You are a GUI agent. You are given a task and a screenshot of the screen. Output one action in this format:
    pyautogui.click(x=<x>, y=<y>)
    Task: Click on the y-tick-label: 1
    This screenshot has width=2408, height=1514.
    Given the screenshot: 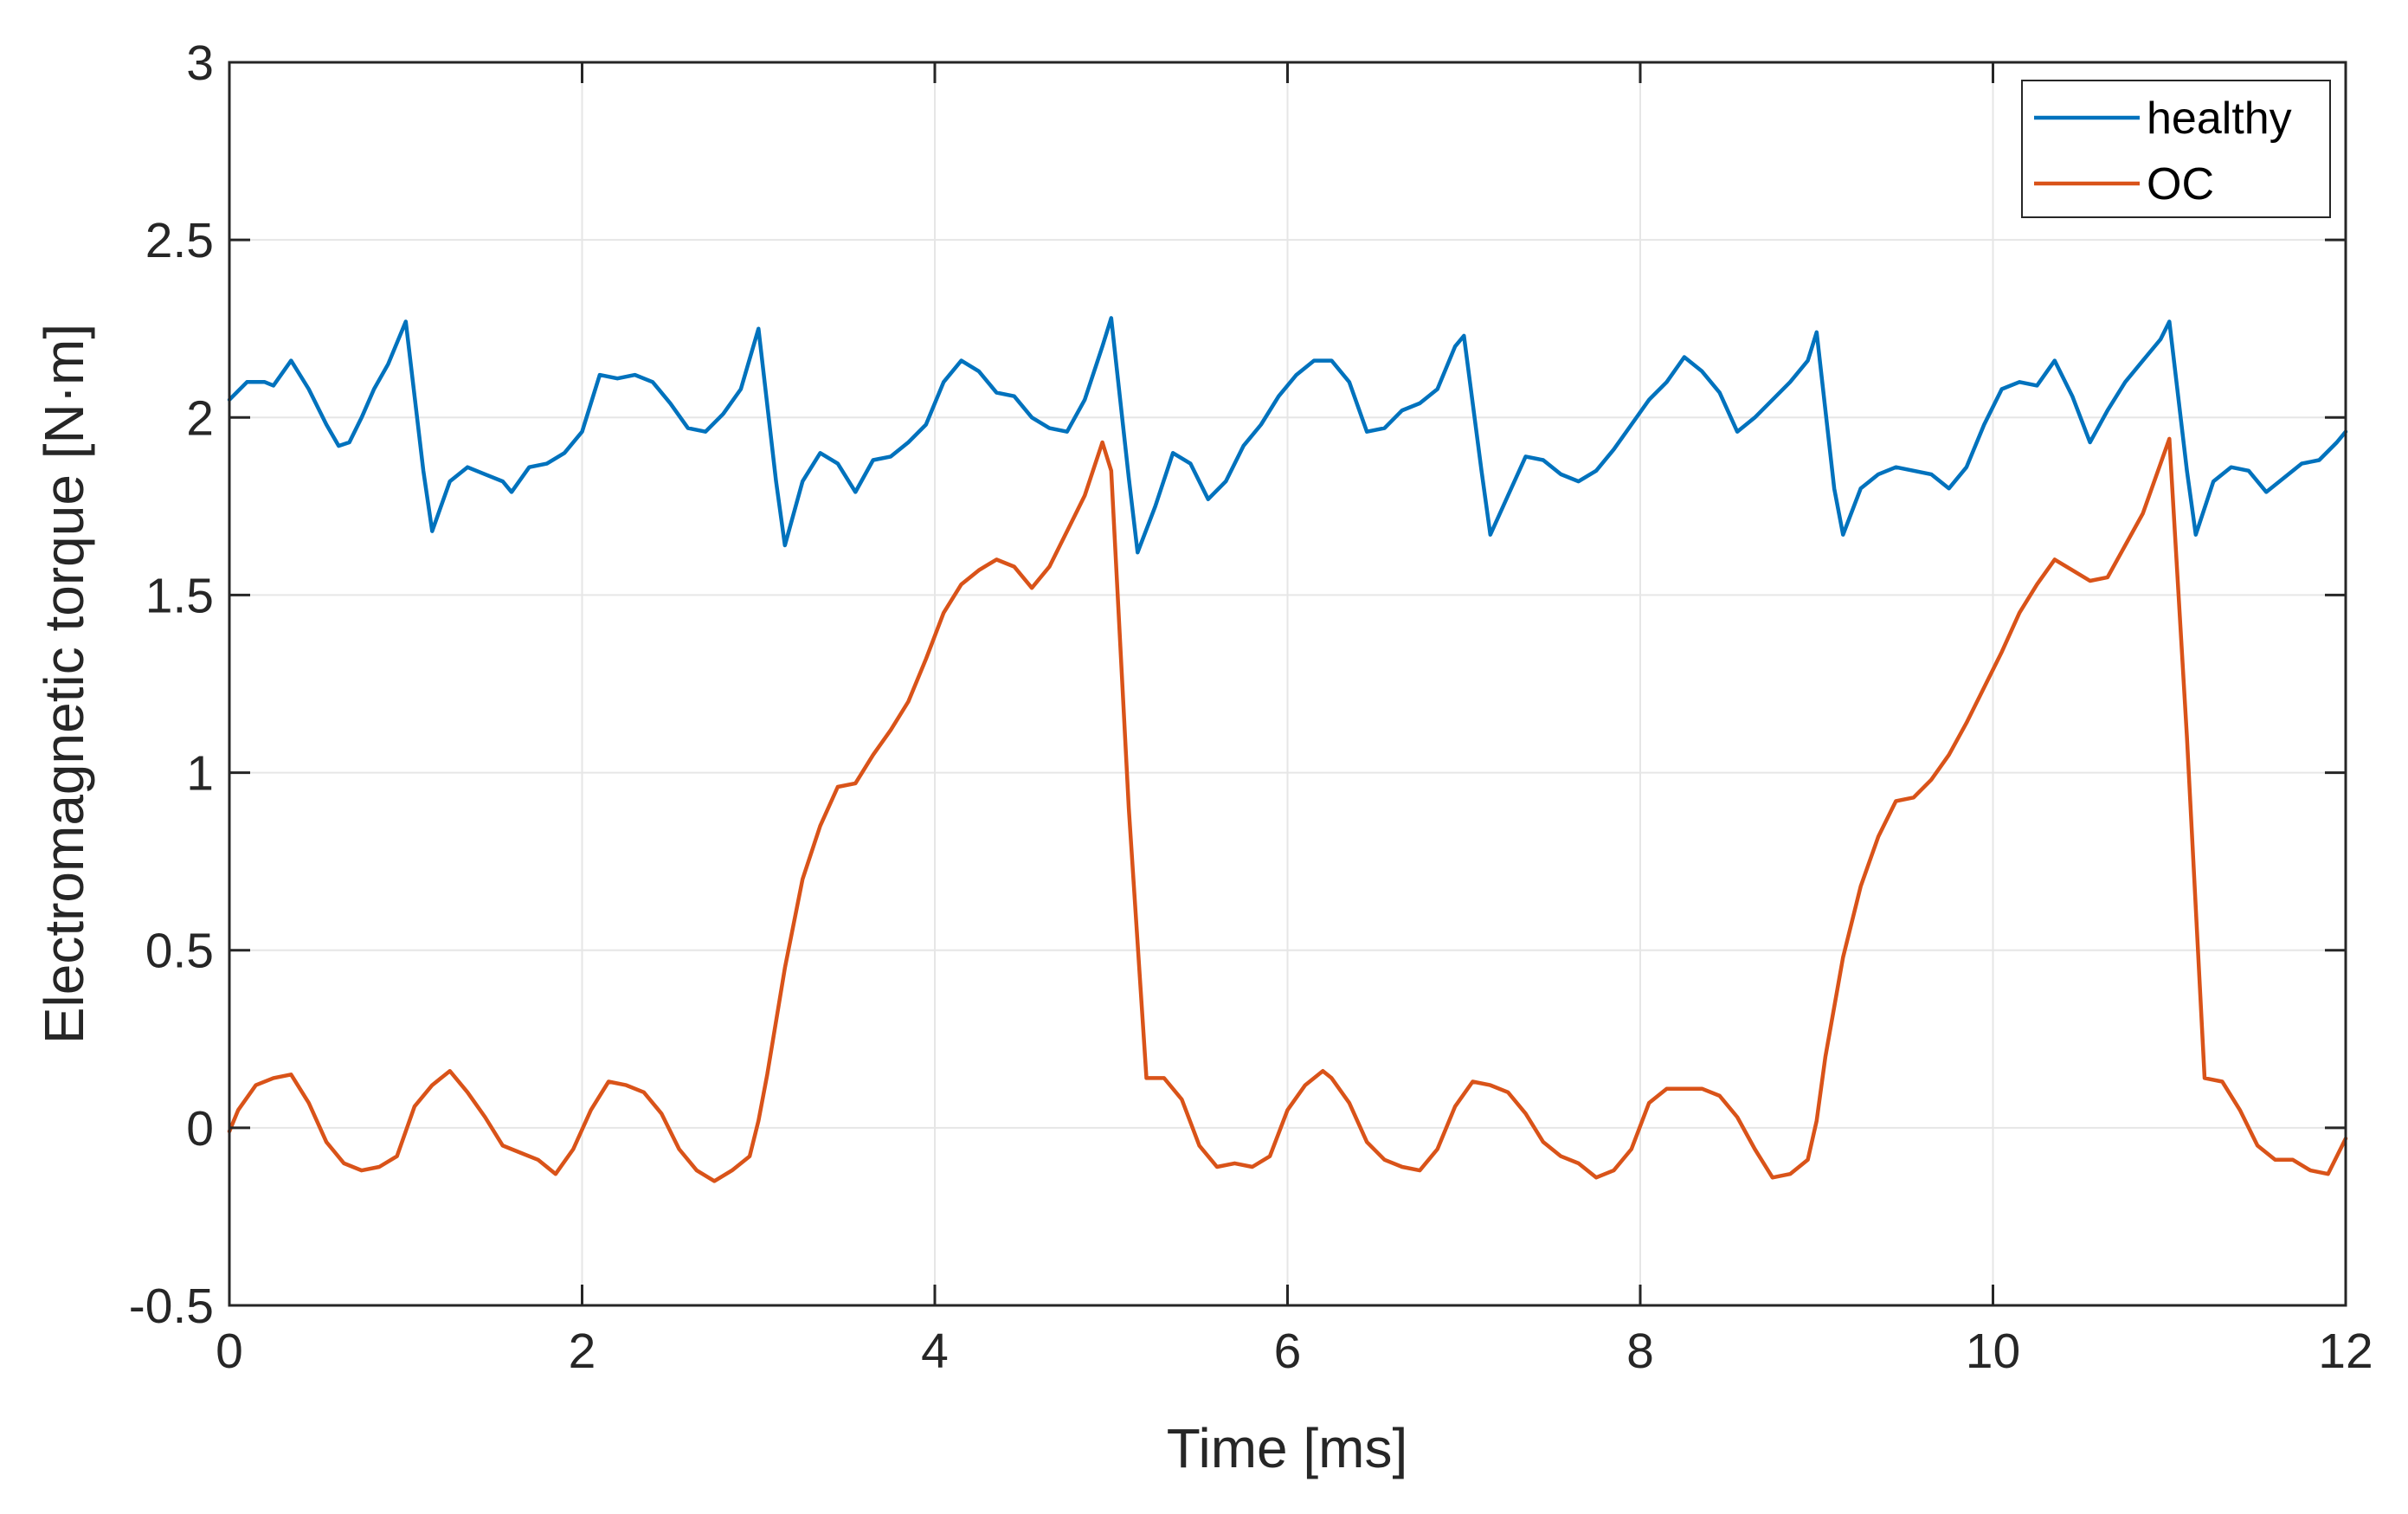 What is the action you would take?
    pyautogui.click(x=200, y=774)
    